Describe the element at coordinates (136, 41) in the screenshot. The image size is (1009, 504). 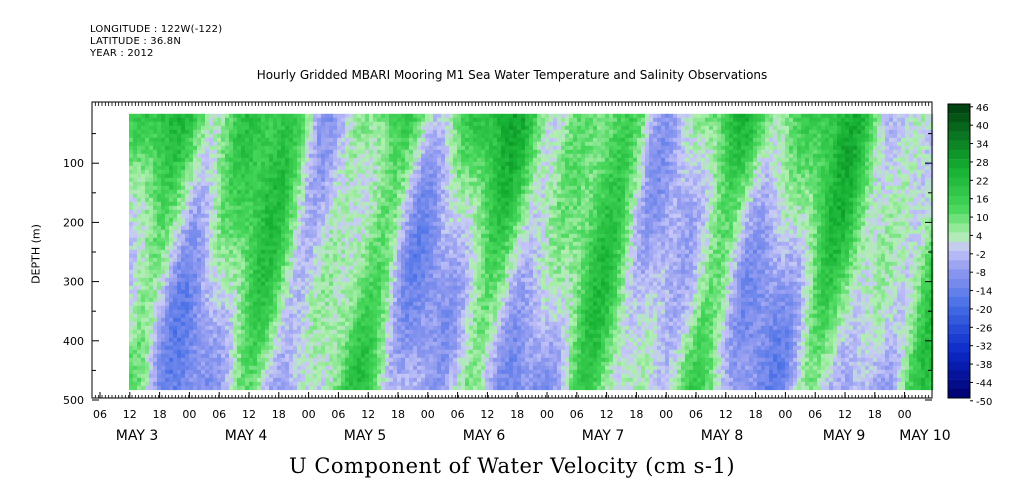
I see `latitude-label: LATITUDE : 36.8N` at that location.